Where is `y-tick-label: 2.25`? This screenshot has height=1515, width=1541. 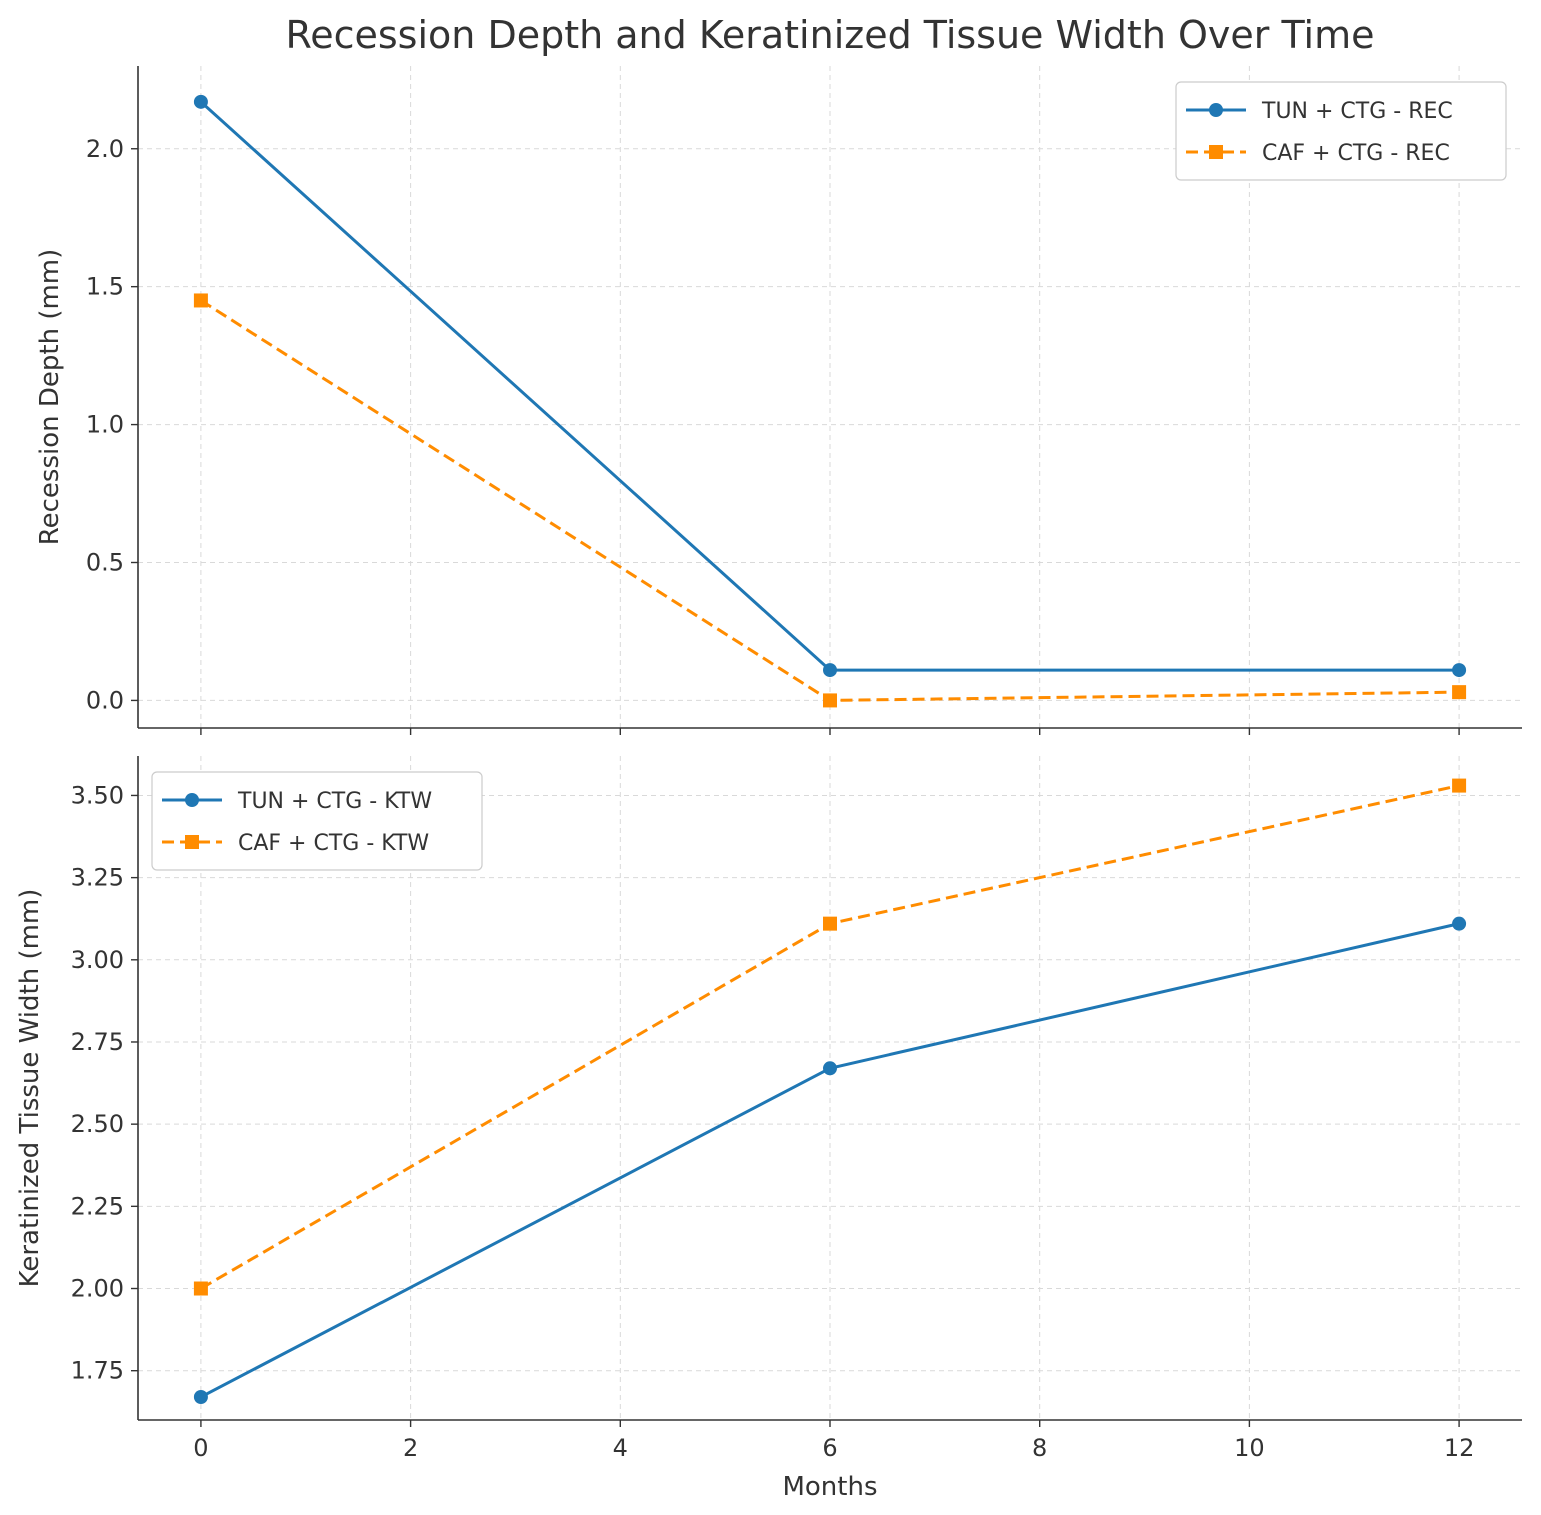 y-tick-label: 2.25 is located at coordinates (97, 1206).